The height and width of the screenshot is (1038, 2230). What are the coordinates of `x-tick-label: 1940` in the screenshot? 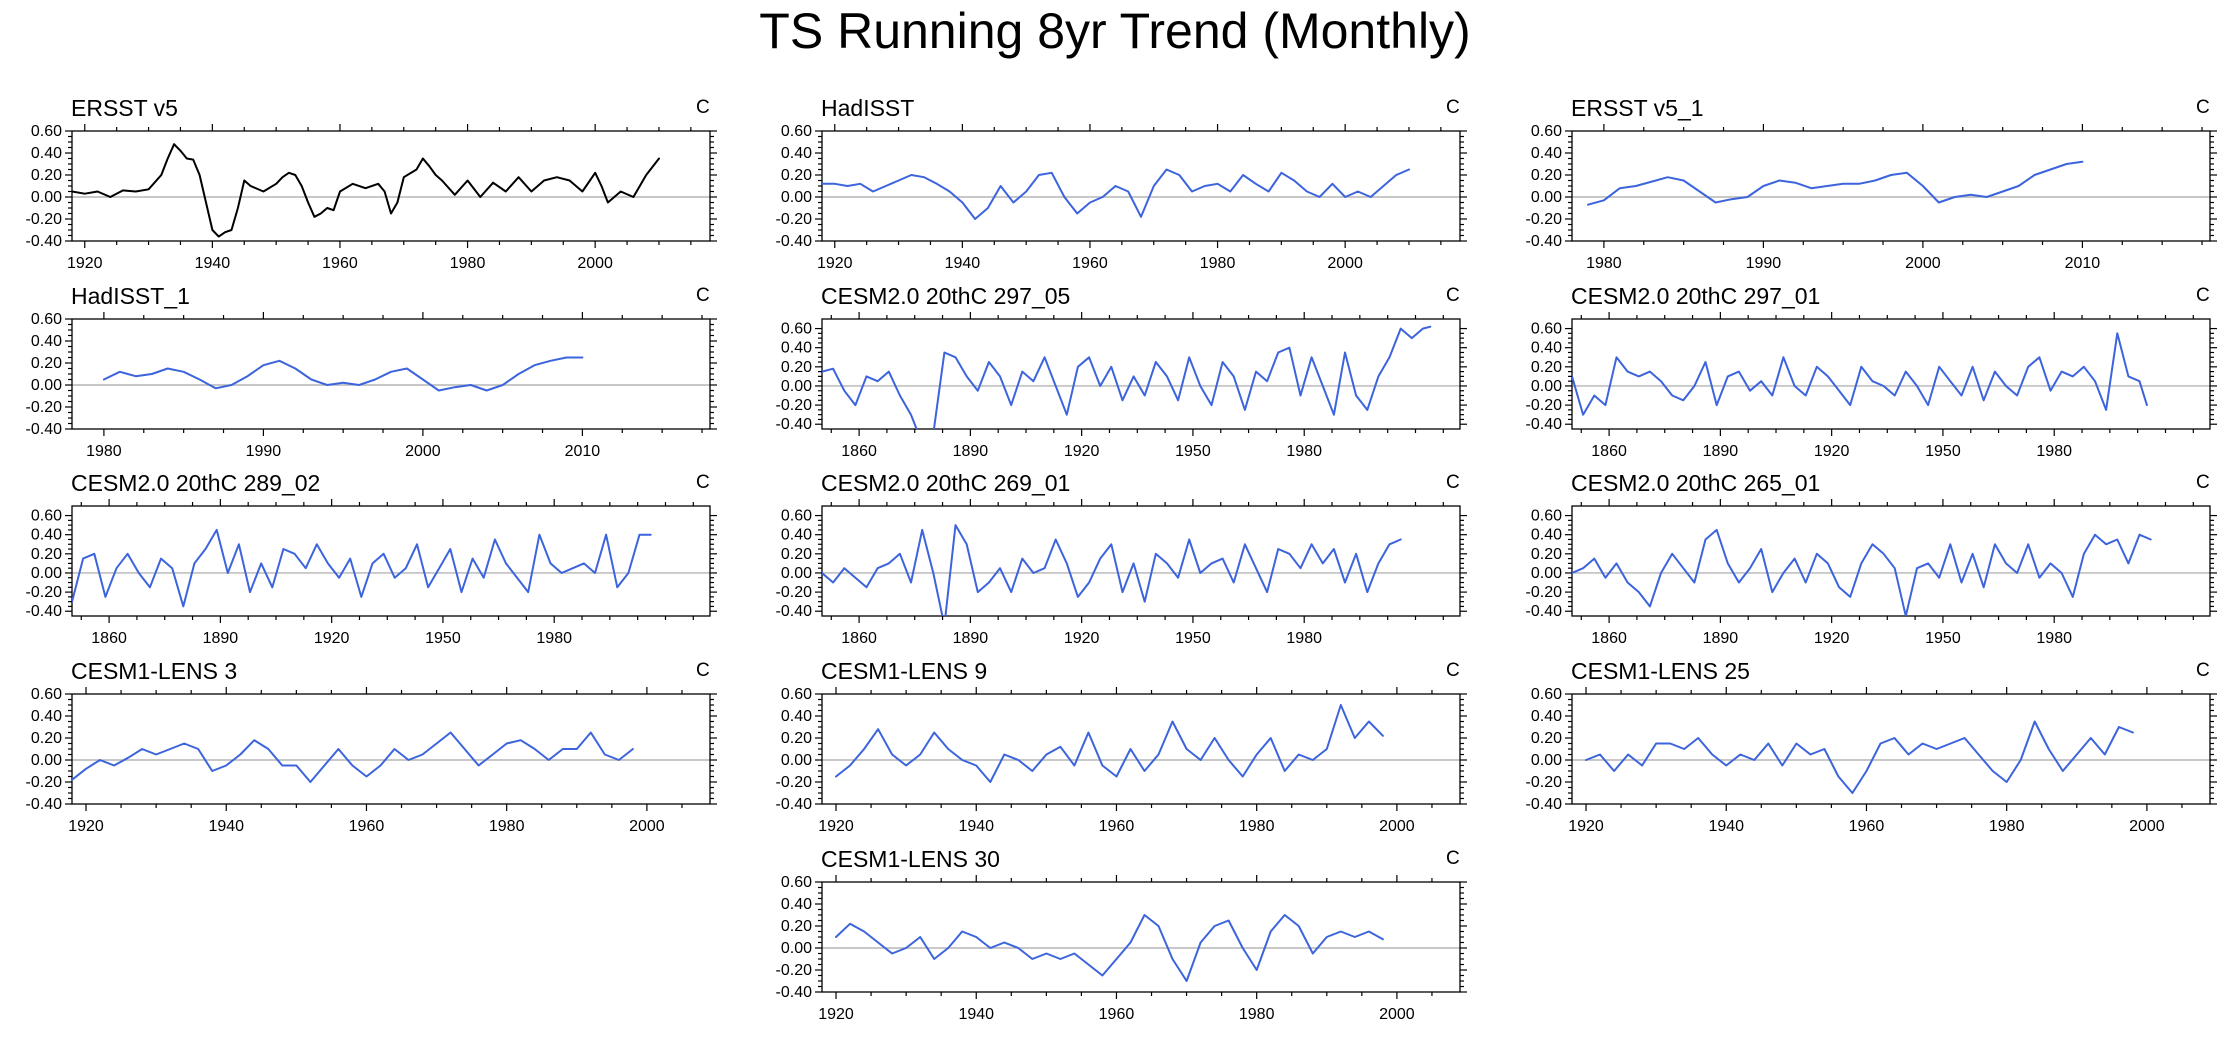 It's located at (976, 826).